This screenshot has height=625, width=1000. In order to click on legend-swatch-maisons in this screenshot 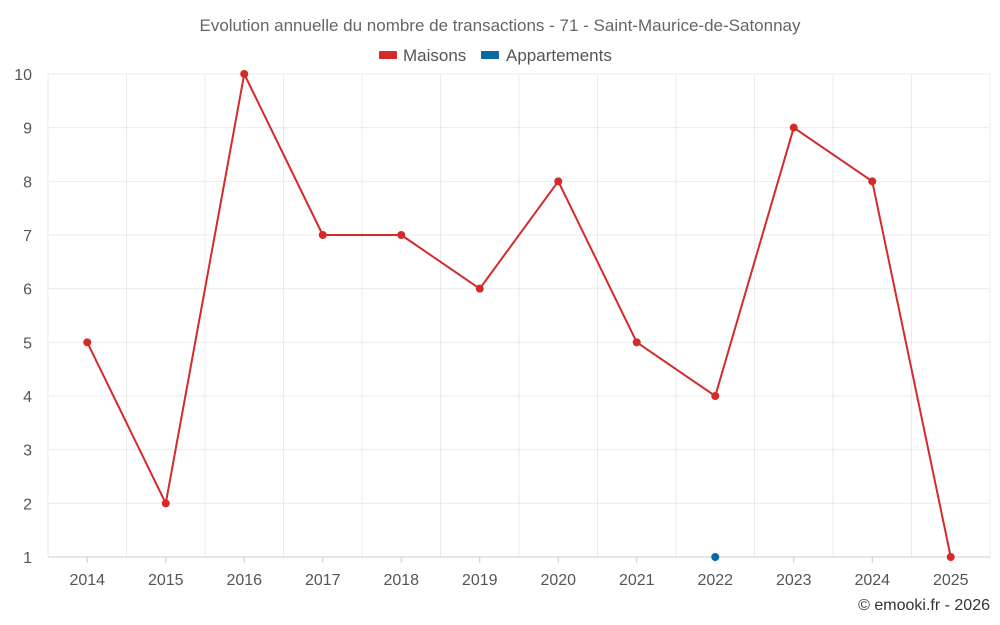, I will do `click(388, 55)`.